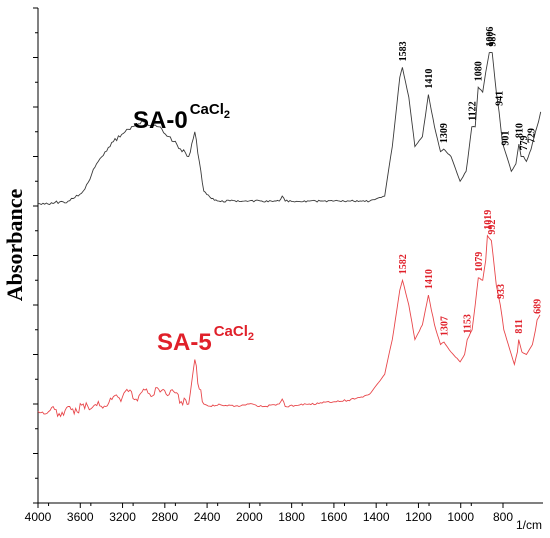 This screenshot has width=550, height=538. Describe the element at coordinates (472, 110) in the screenshot. I see `peak-label-1122: 1122` at that location.